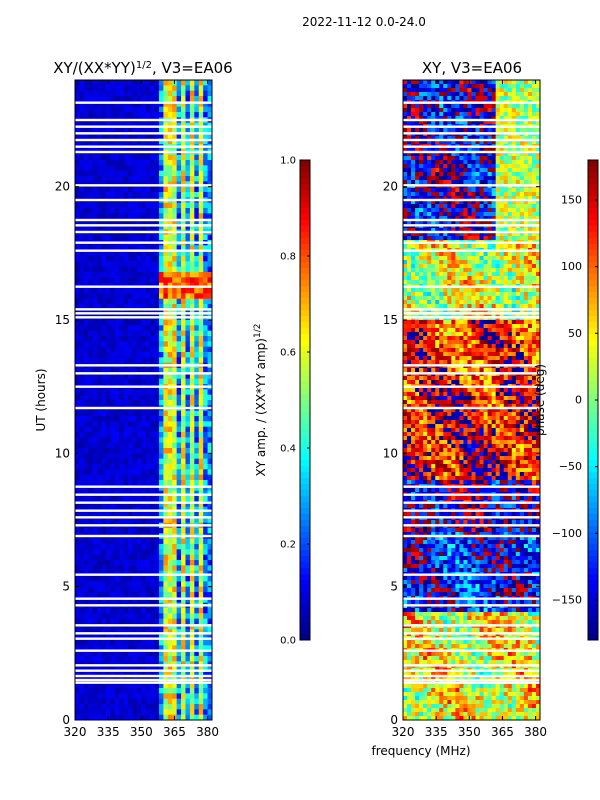  Describe the element at coordinates (305, 403) in the screenshot. I see `amplitude-colorbar-step` at that location.